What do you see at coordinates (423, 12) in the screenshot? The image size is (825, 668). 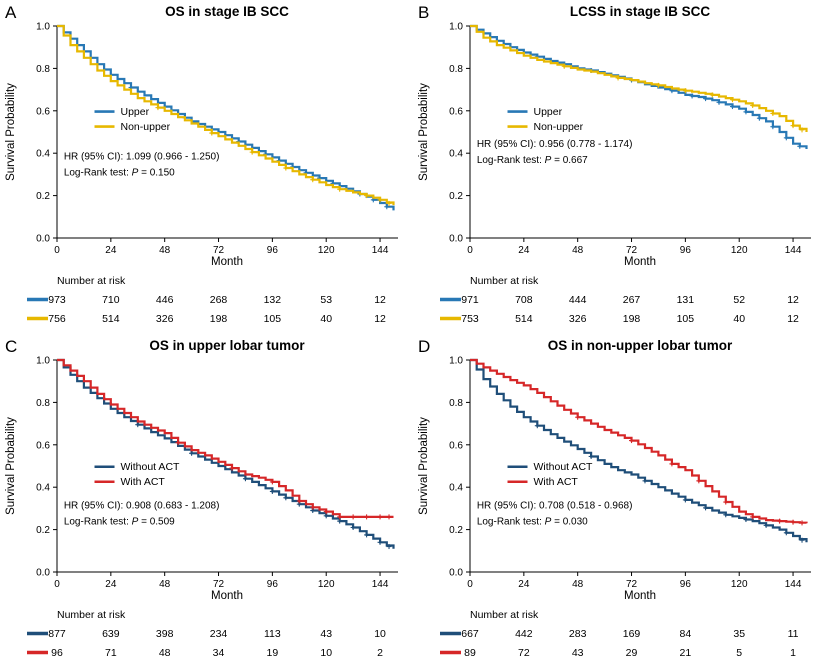 I see `panel-letter: B` at bounding box center [423, 12].